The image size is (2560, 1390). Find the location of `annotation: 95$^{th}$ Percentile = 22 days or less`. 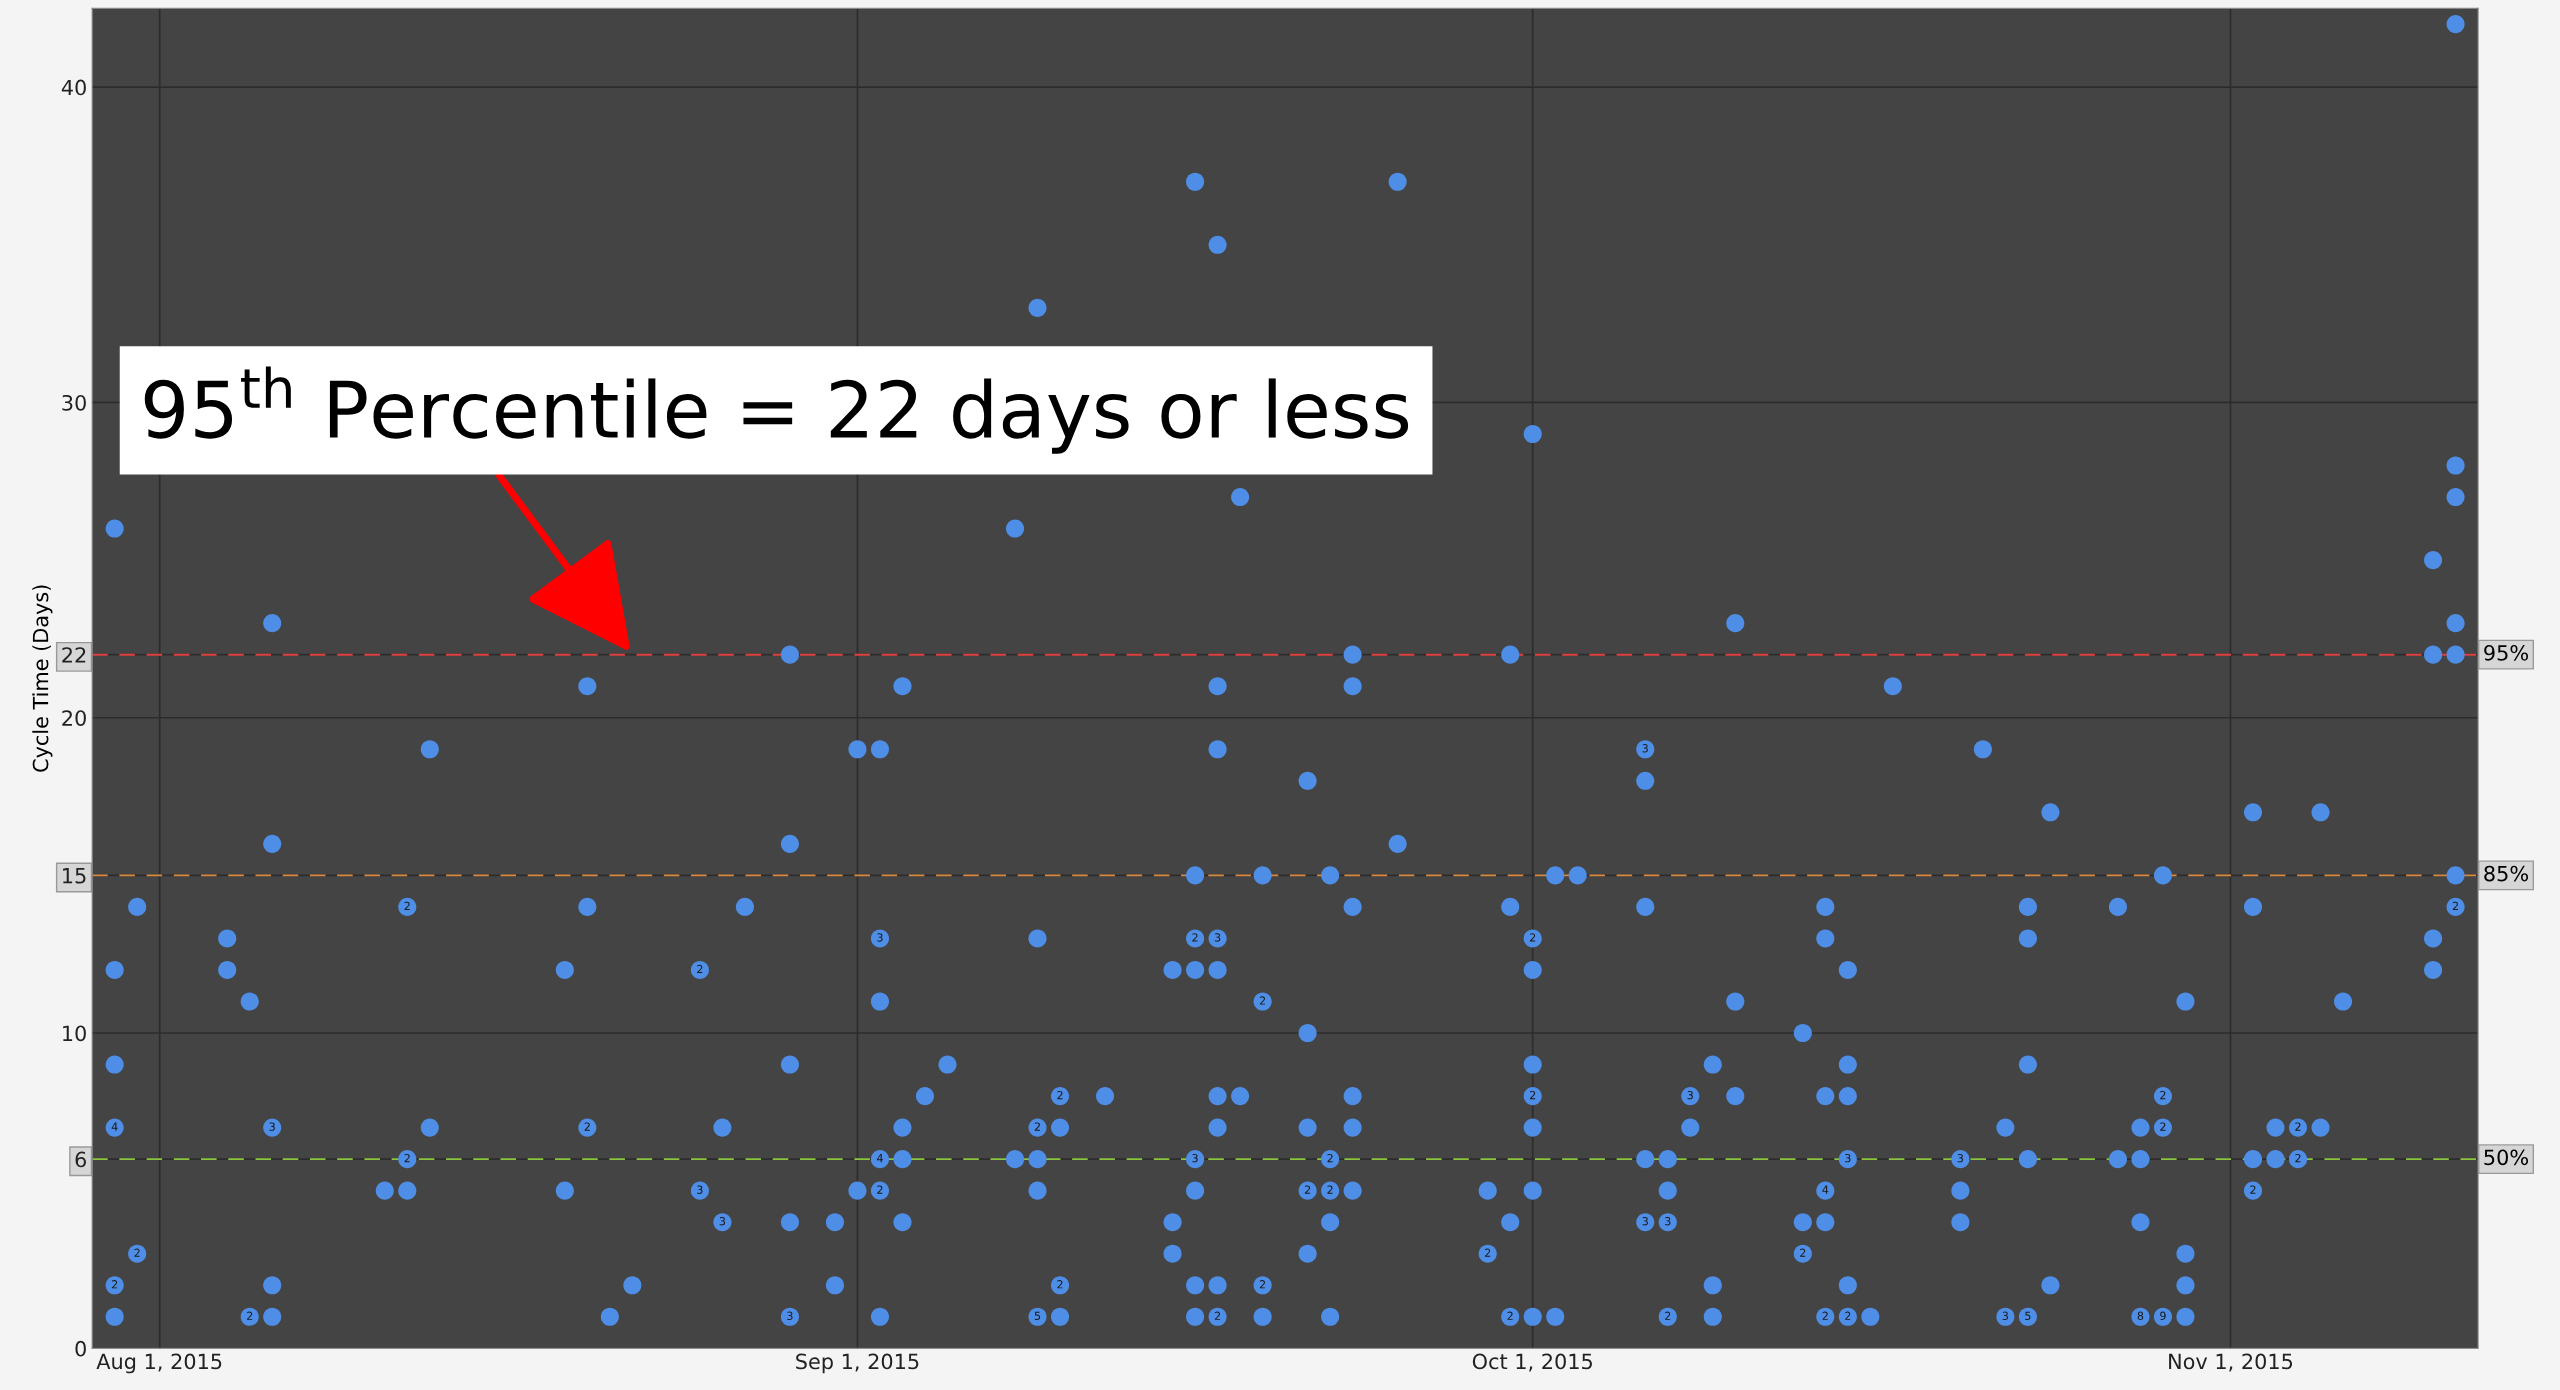

annotation: 95$^{th}$ Percentile = 22 days or less is located at coordinates (776, 410).